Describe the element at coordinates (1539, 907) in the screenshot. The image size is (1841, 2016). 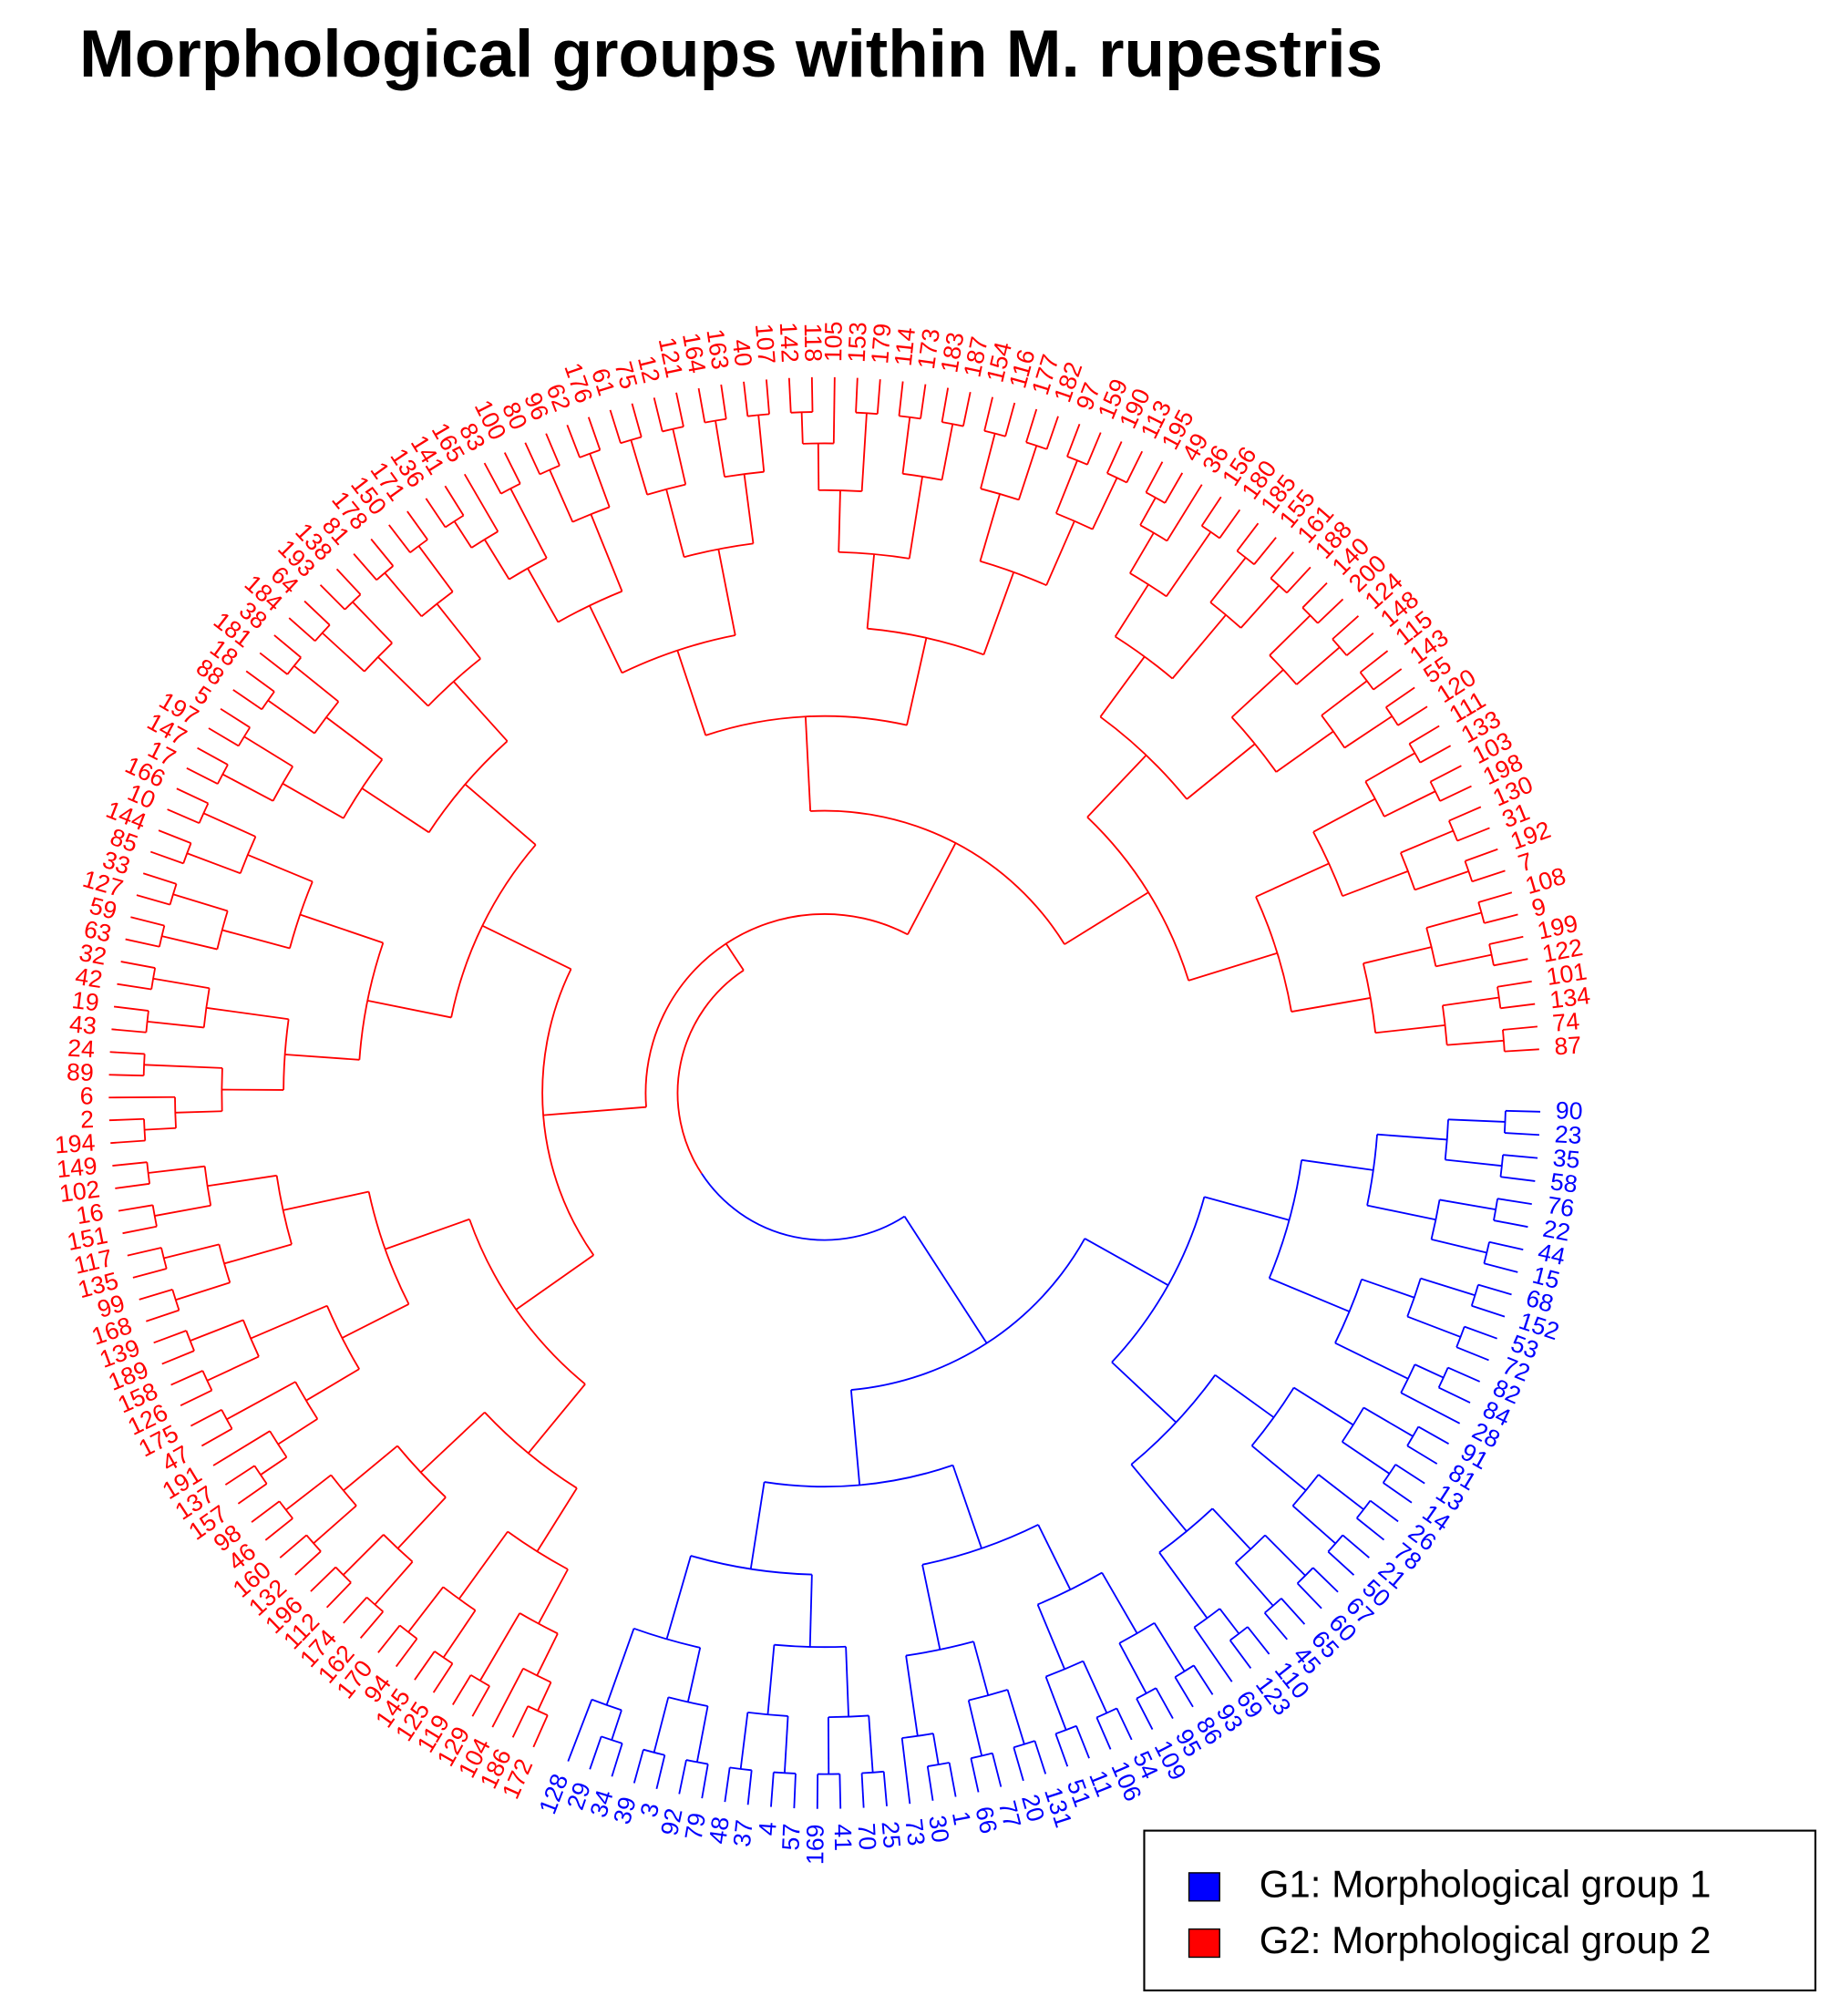
I see `leaf-label: 9` at that location.